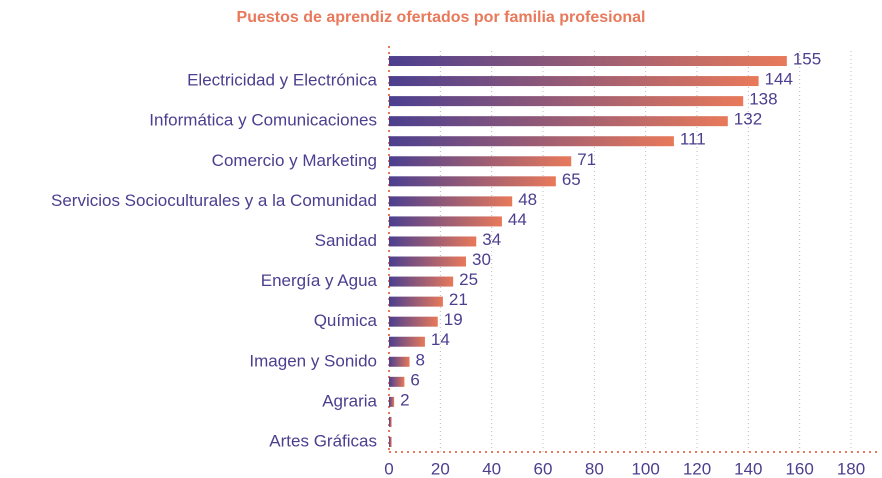 Image resolution: width=882 pixels, height=478 pixels. I want to click on value-label: 8, so click(420, 359).